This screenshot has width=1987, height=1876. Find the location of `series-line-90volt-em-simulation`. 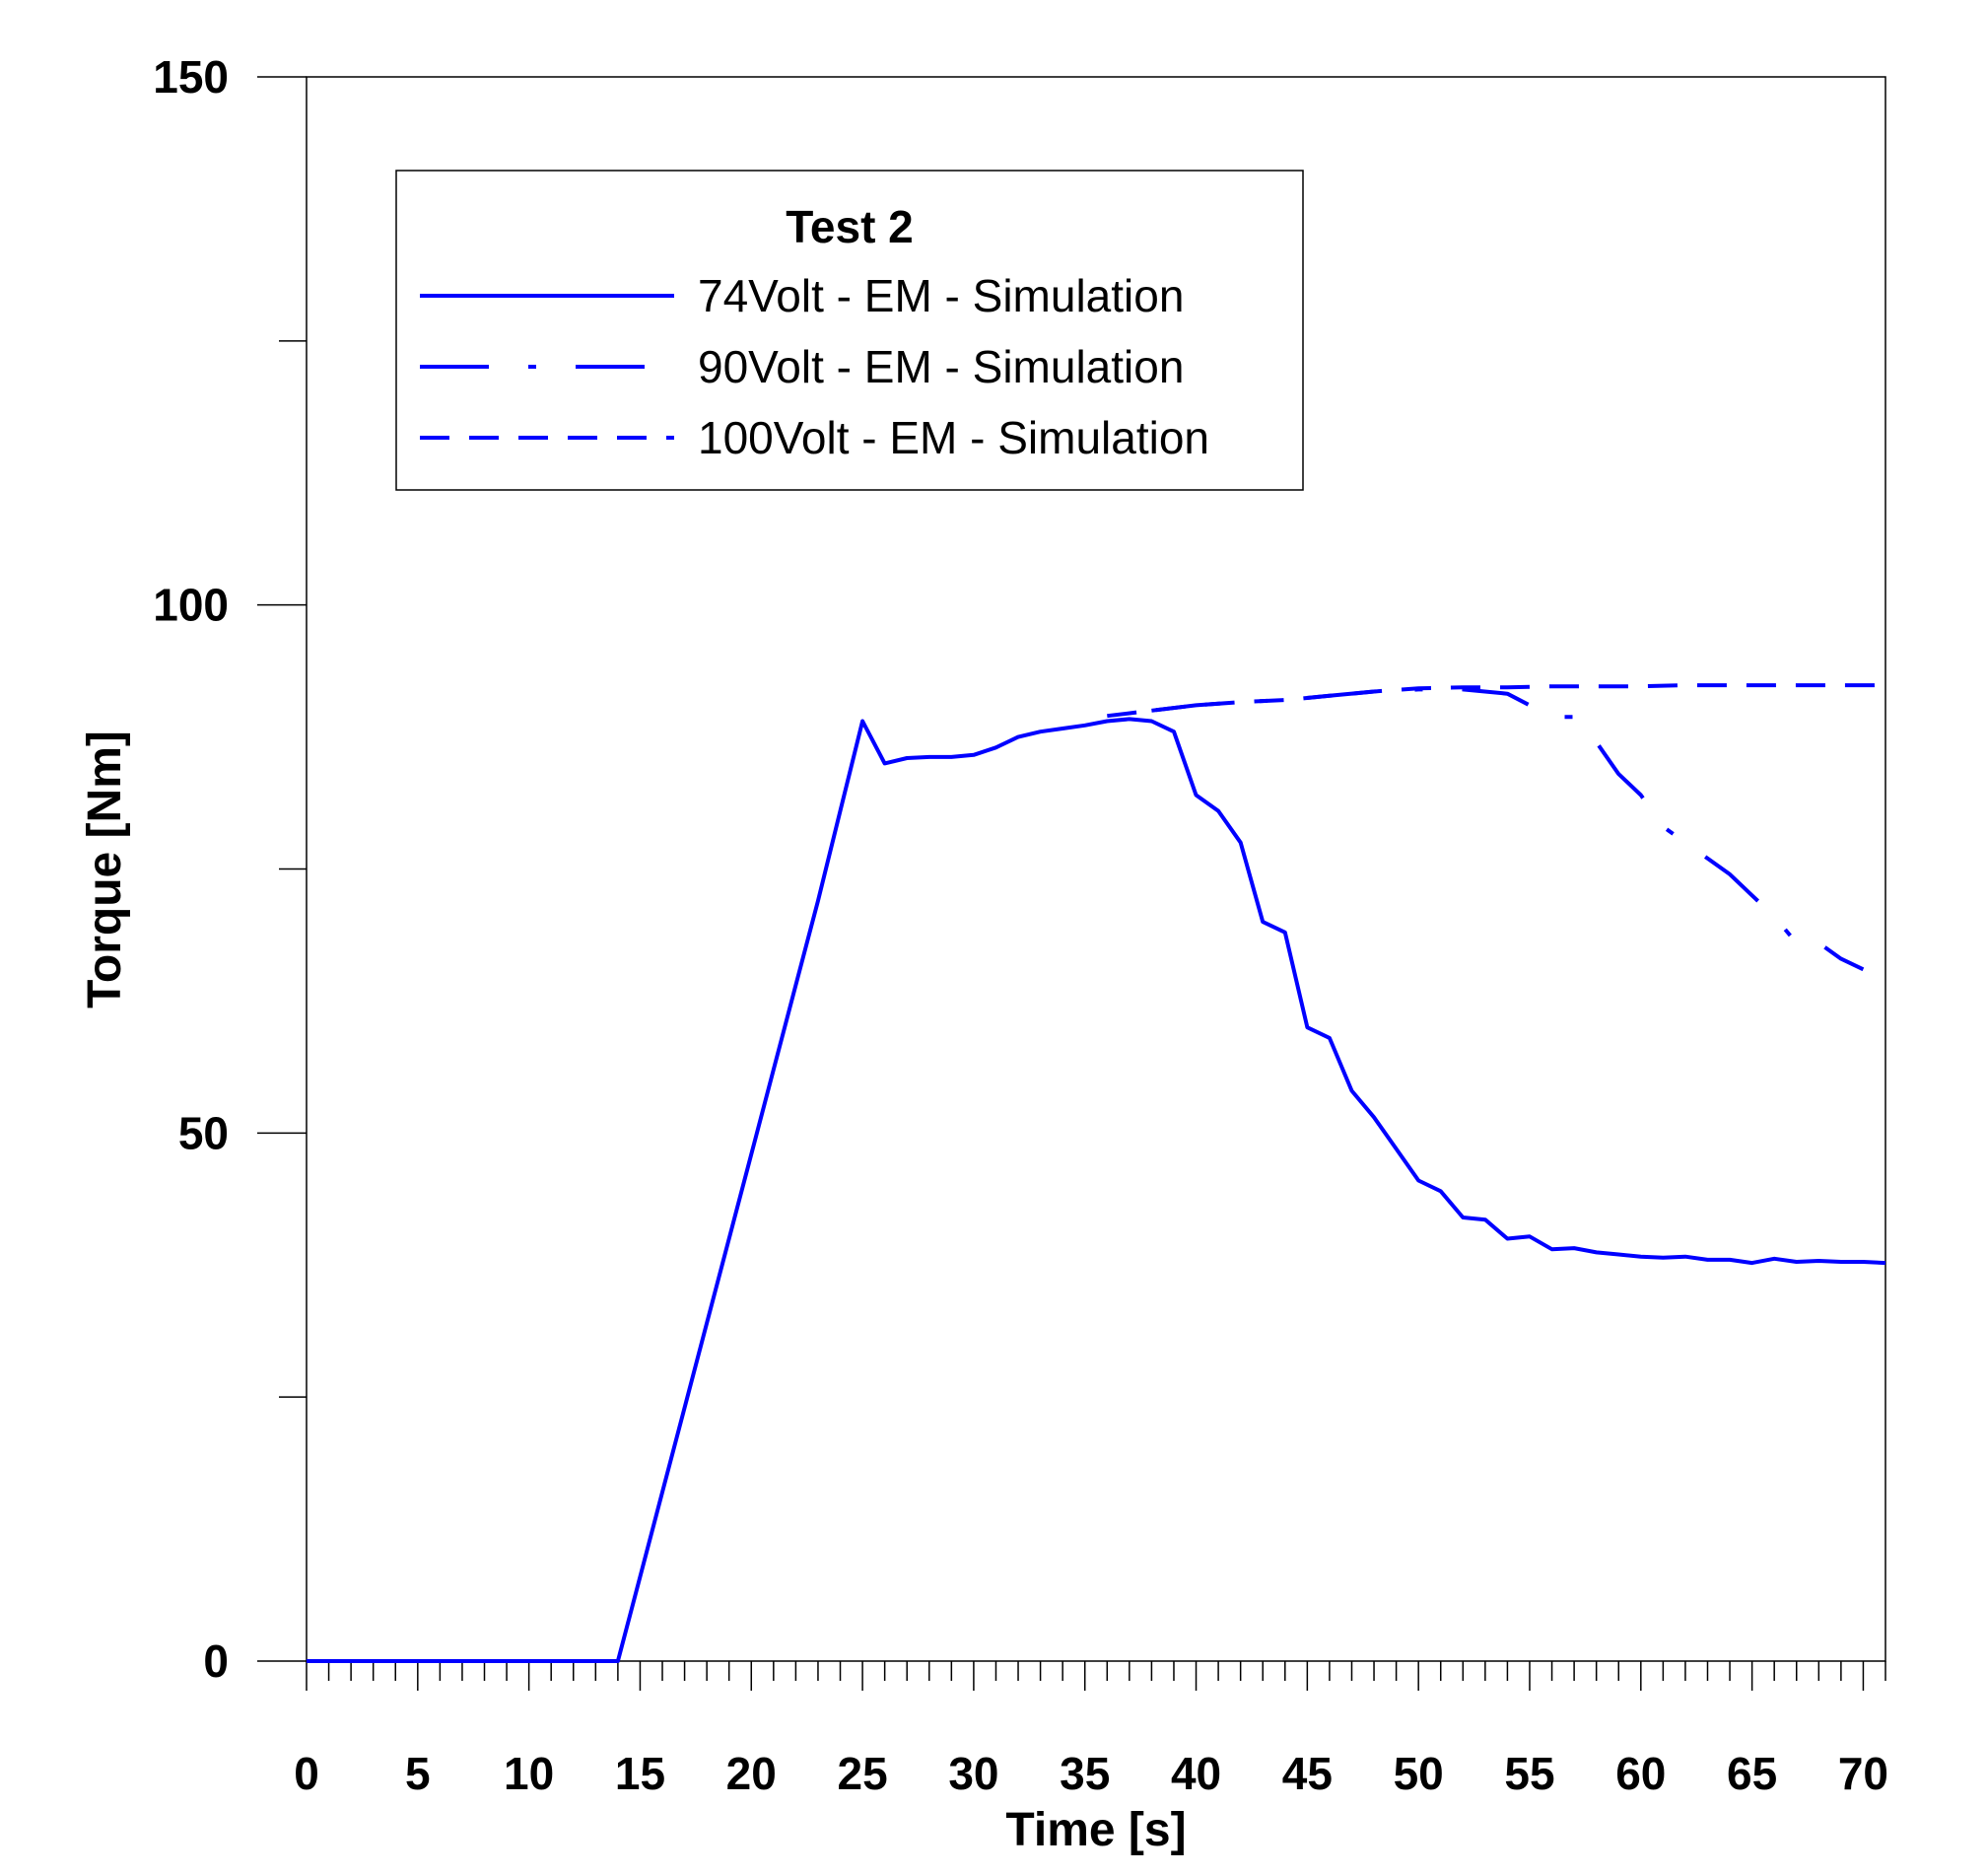

series-line-90volt-em-simulation is located at coordinates (1508, 829).